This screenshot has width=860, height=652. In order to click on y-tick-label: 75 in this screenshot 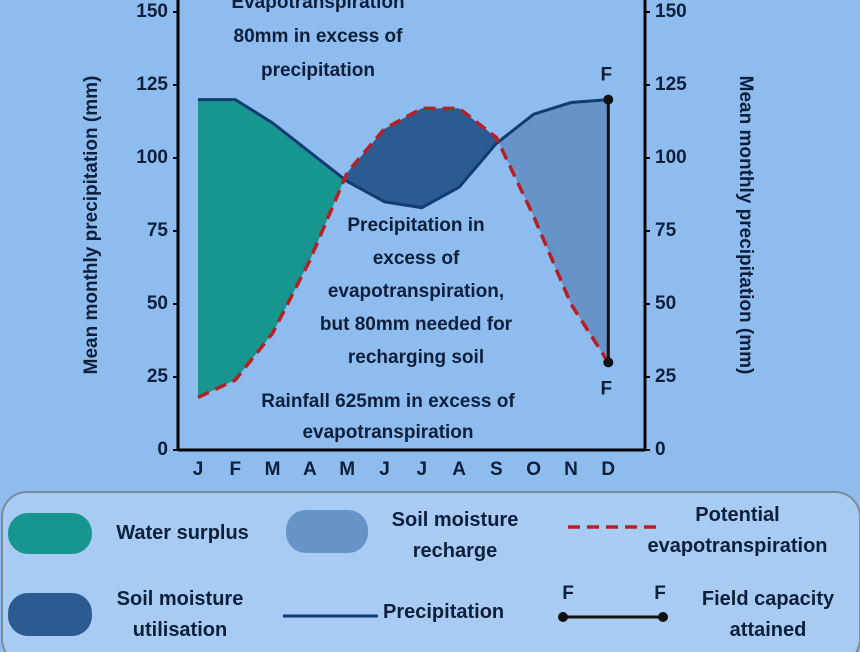, I will do `click(158, 230)`.